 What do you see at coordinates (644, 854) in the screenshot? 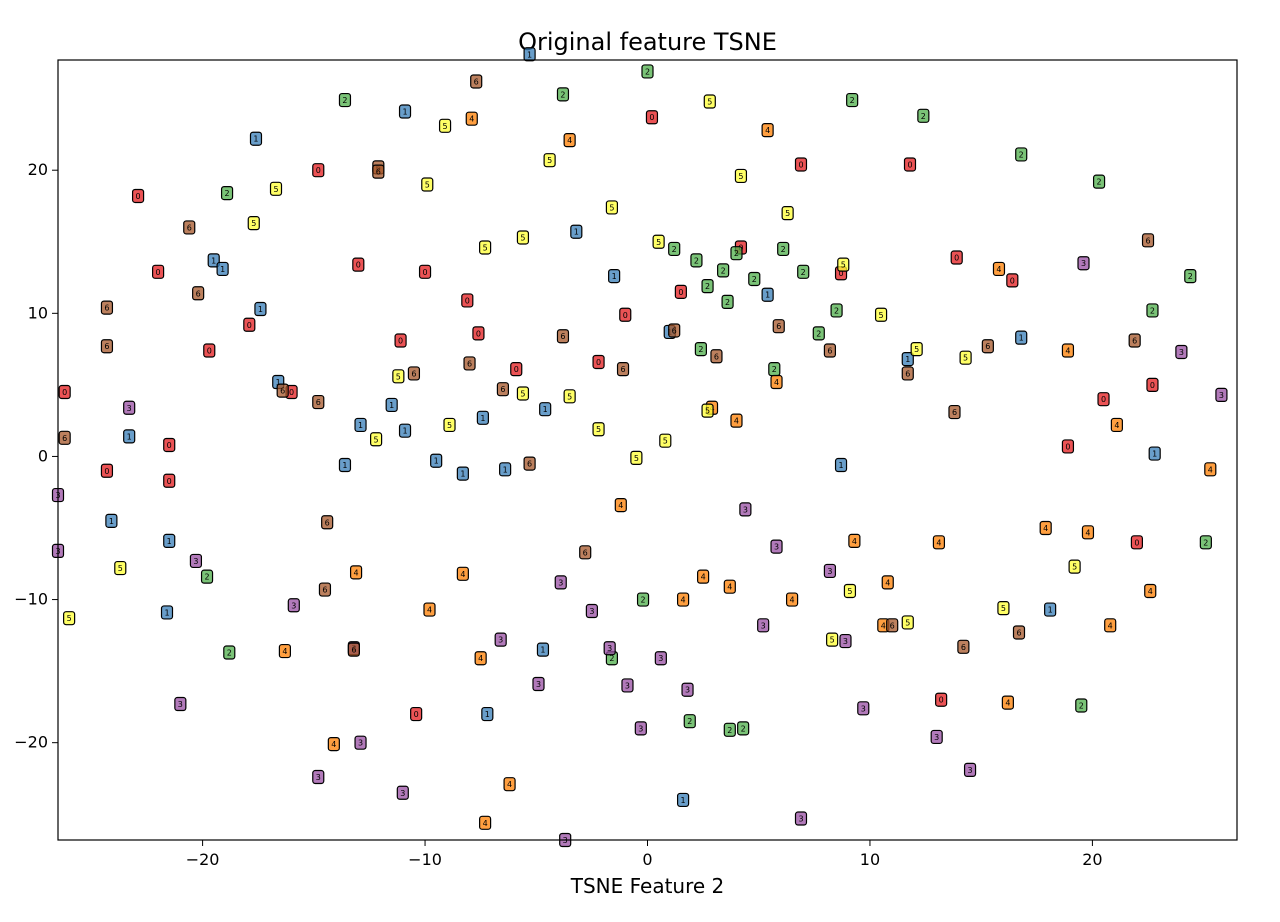
I see `x-axis: −20 −10 0 10 20` at bounding box center [644, 854].